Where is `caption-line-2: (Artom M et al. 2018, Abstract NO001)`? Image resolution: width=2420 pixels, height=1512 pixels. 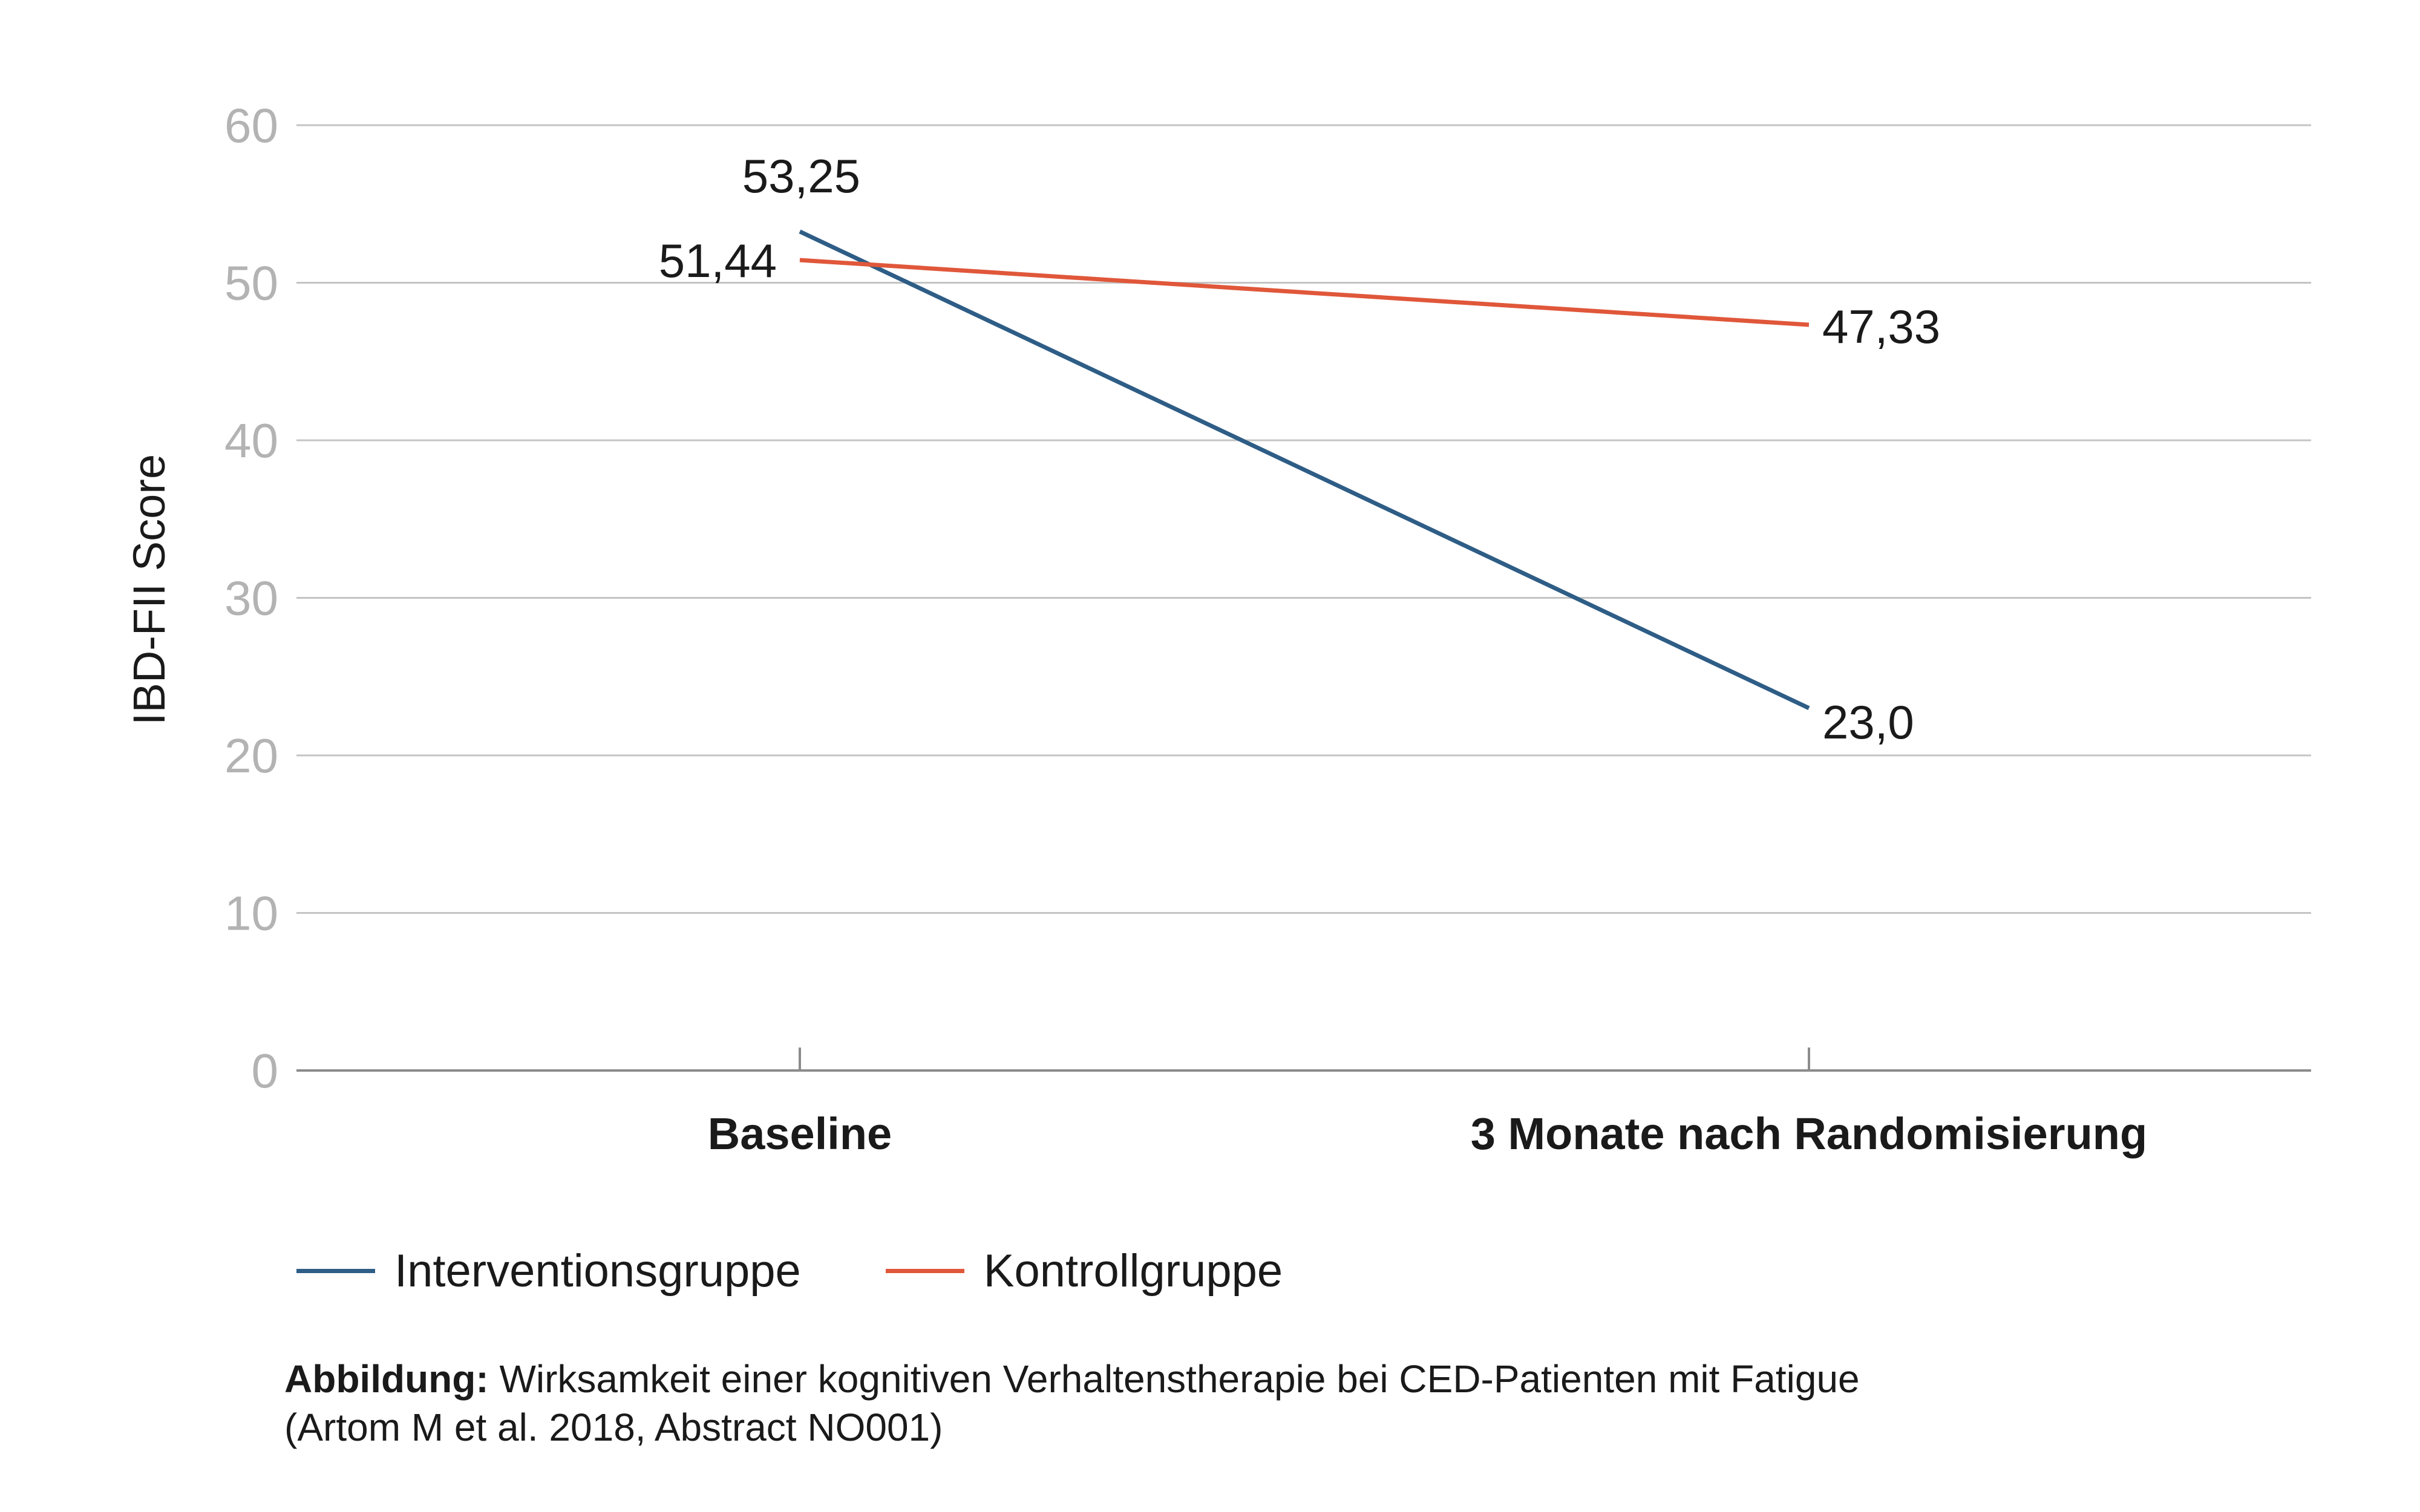
caption-line-2: (Artom M et al. 2018, Abstract NO001) is located at coordinates (613, 1427).